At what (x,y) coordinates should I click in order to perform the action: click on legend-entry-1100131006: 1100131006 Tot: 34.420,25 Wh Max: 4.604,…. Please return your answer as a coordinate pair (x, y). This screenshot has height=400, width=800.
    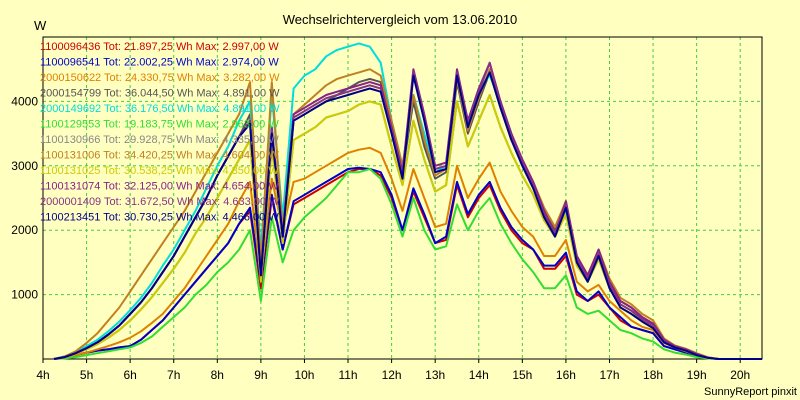
    Looking at the image, I should click on (159, 156).